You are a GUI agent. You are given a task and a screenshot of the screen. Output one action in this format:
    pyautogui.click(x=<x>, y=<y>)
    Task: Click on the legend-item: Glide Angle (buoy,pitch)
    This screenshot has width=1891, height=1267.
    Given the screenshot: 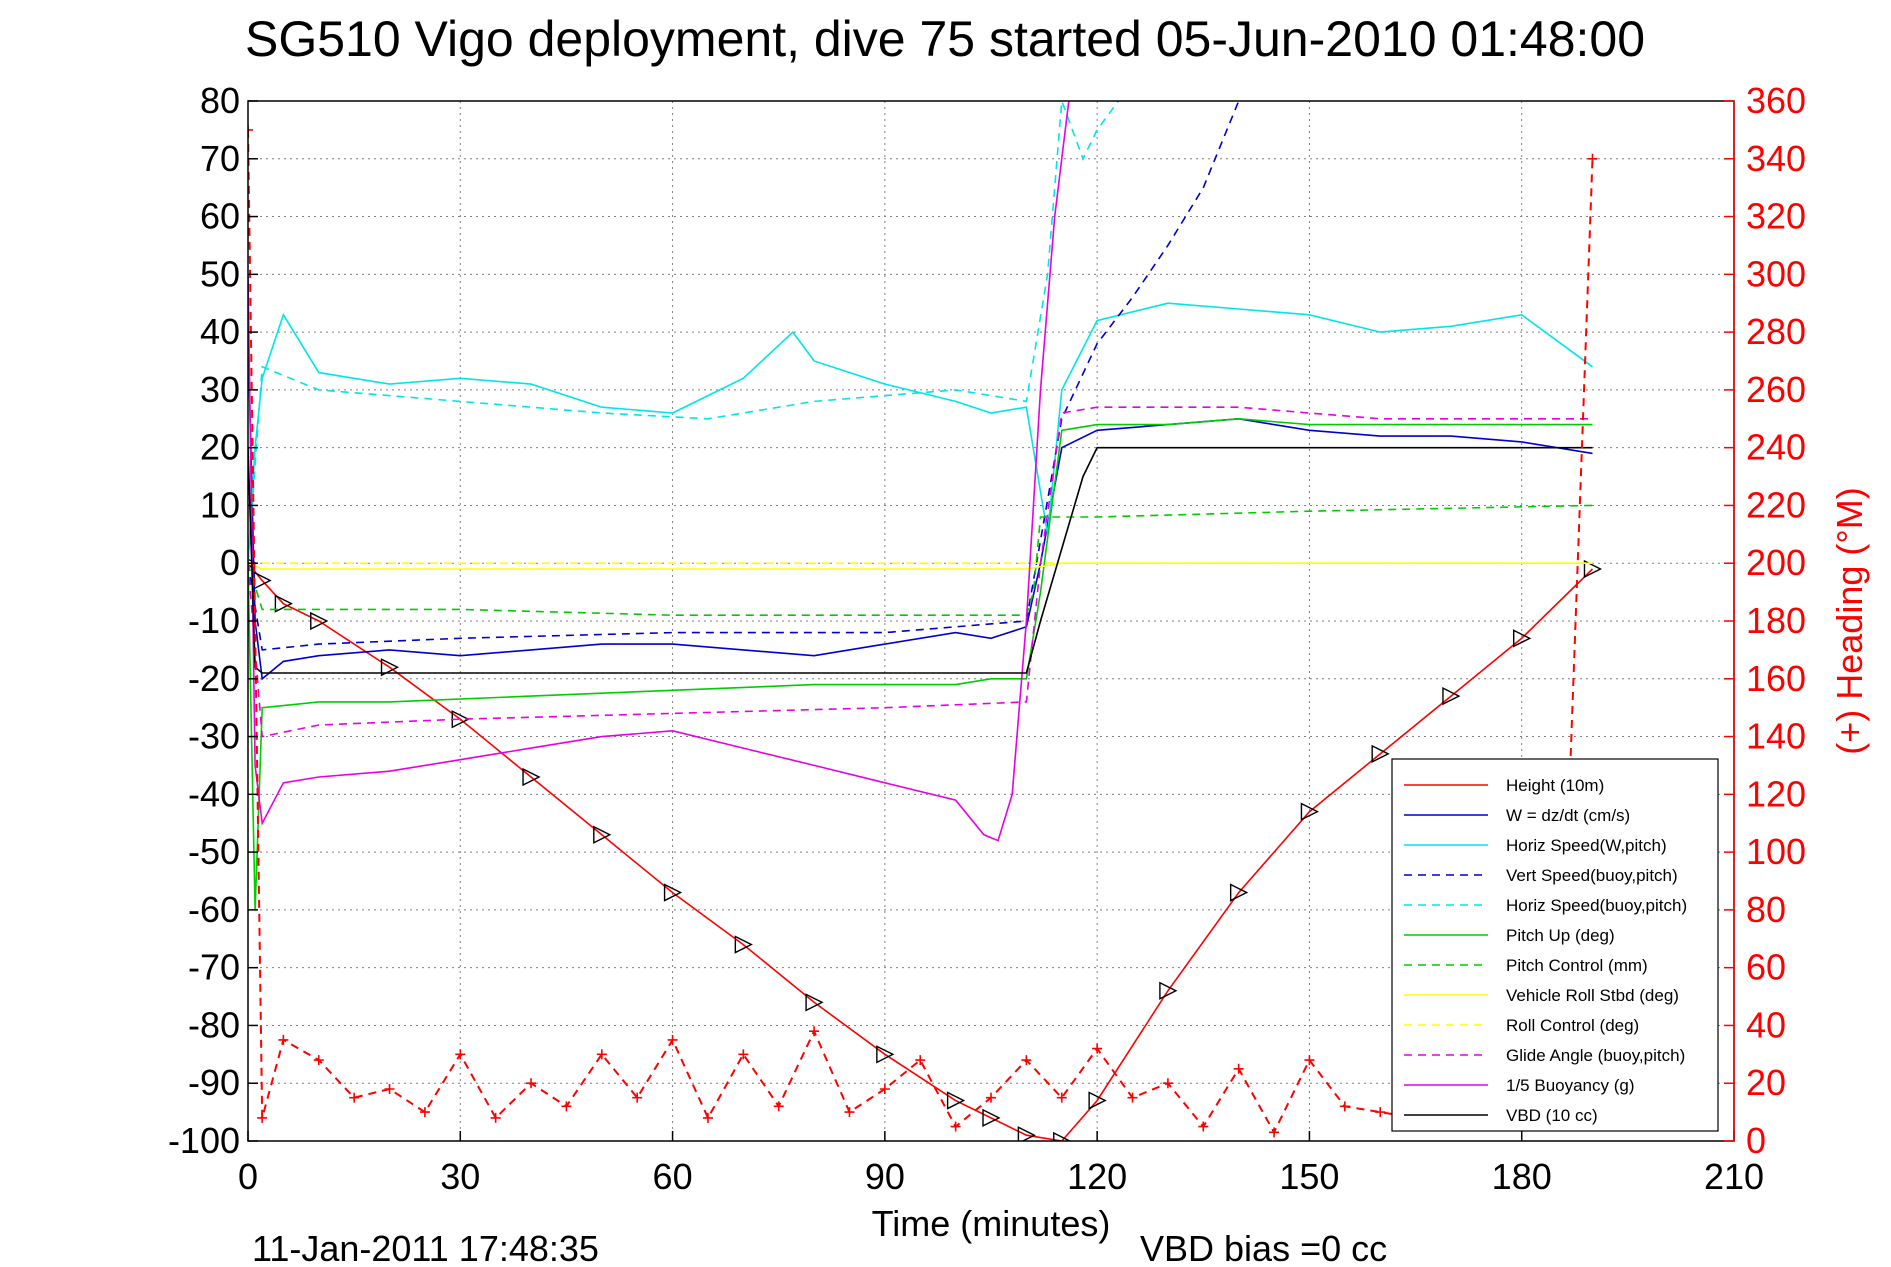 What is the action you would take?
    pyautogui.click(x=1544, y=1055)
    